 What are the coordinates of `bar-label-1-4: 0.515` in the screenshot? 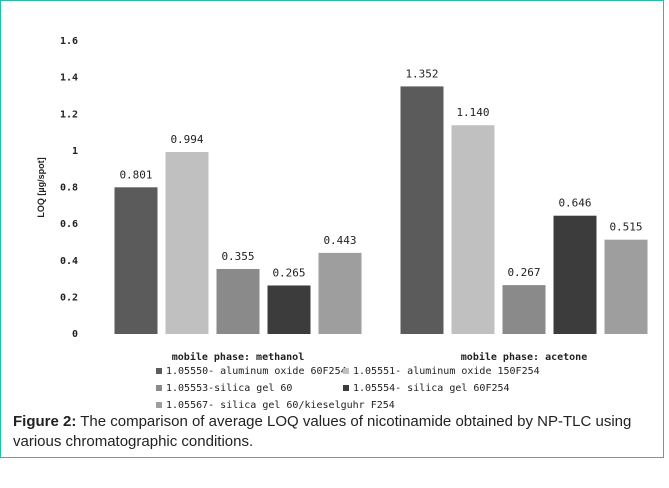 It's located at (625, 227).